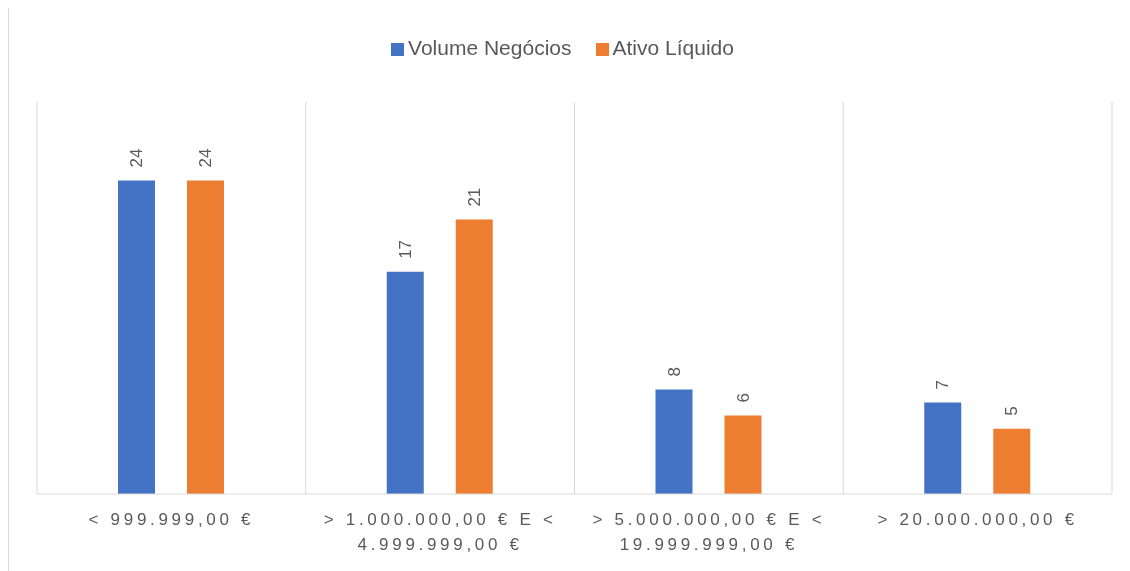 This screenshot has height=571, width=1130. I want to click on data-label: 6, so click(743, 398).